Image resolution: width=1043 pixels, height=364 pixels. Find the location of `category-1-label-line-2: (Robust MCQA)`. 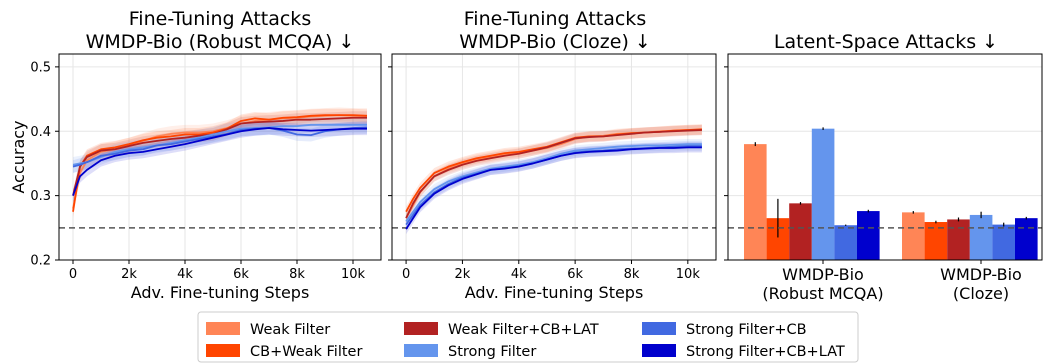

category-1-label-line-2: (Robust MCQA) is located at coordinates (822, 293).